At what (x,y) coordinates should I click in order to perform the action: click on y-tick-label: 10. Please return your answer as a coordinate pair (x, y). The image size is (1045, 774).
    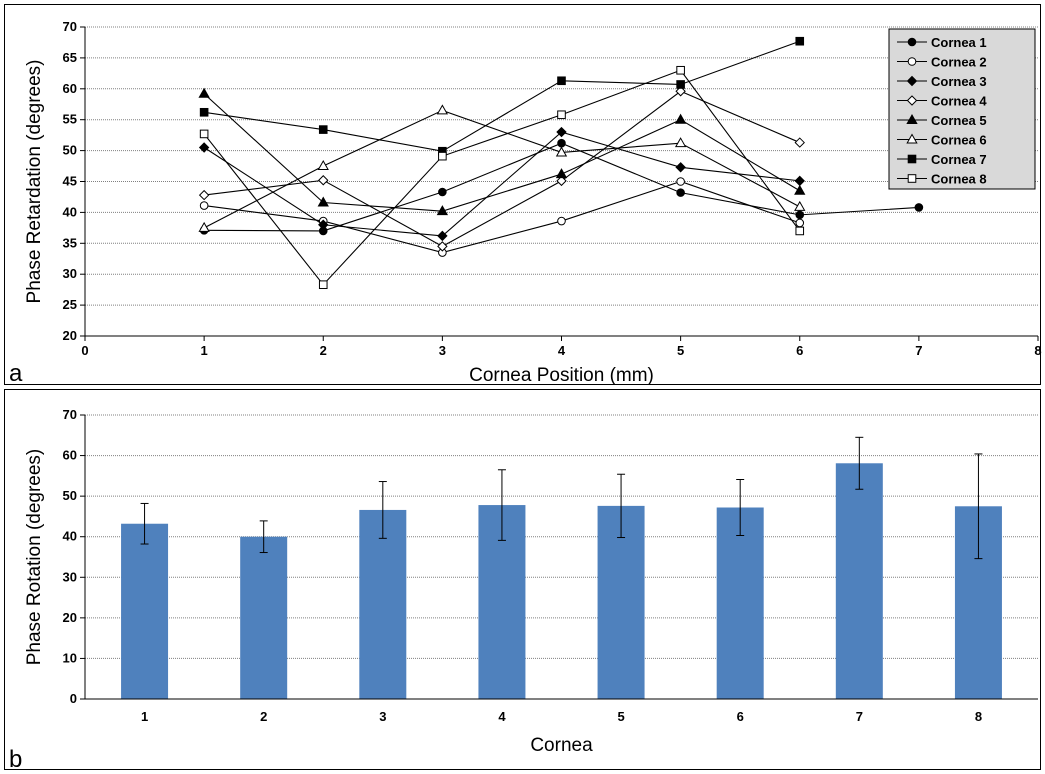
    Looking at the image, I should click on (70, 657).